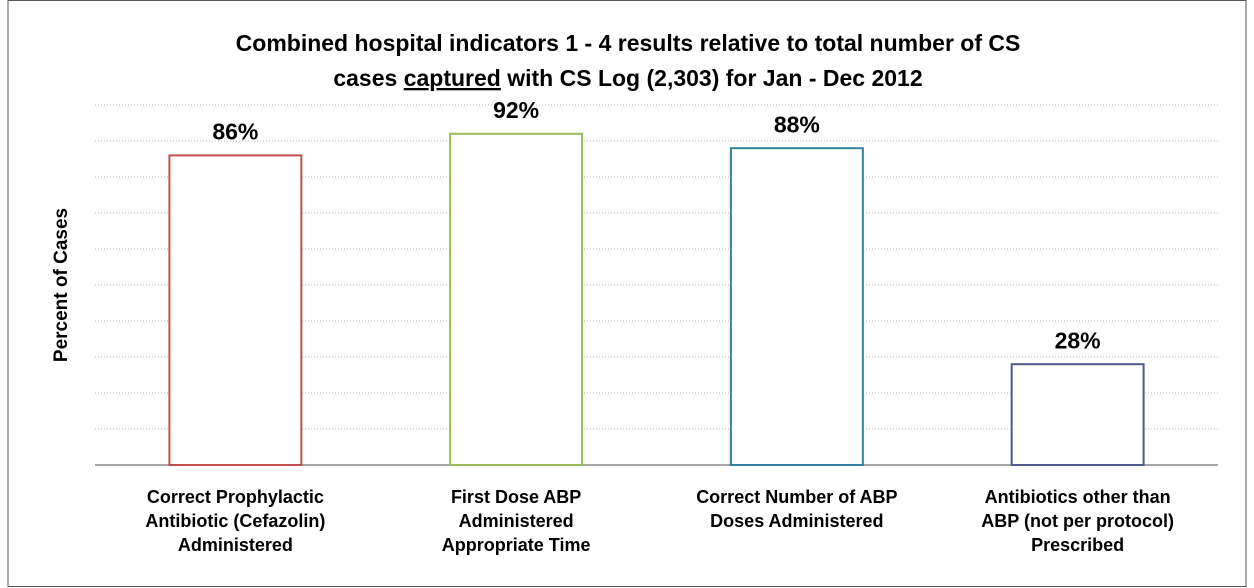 This screenshot has height=588, width=1254. I want to click on y-axis-label: Percent of Cases, so click(61, 285).